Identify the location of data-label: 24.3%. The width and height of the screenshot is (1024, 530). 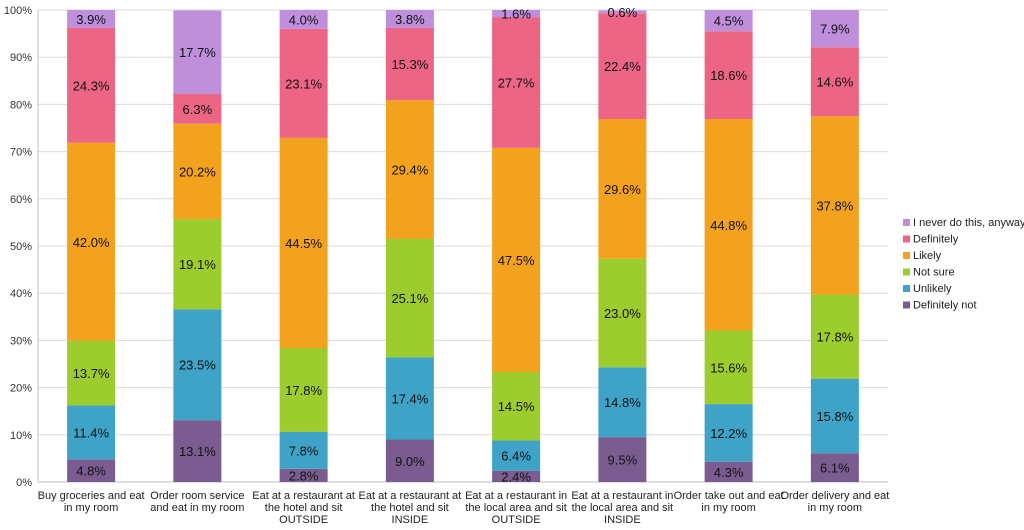
(91, 85).